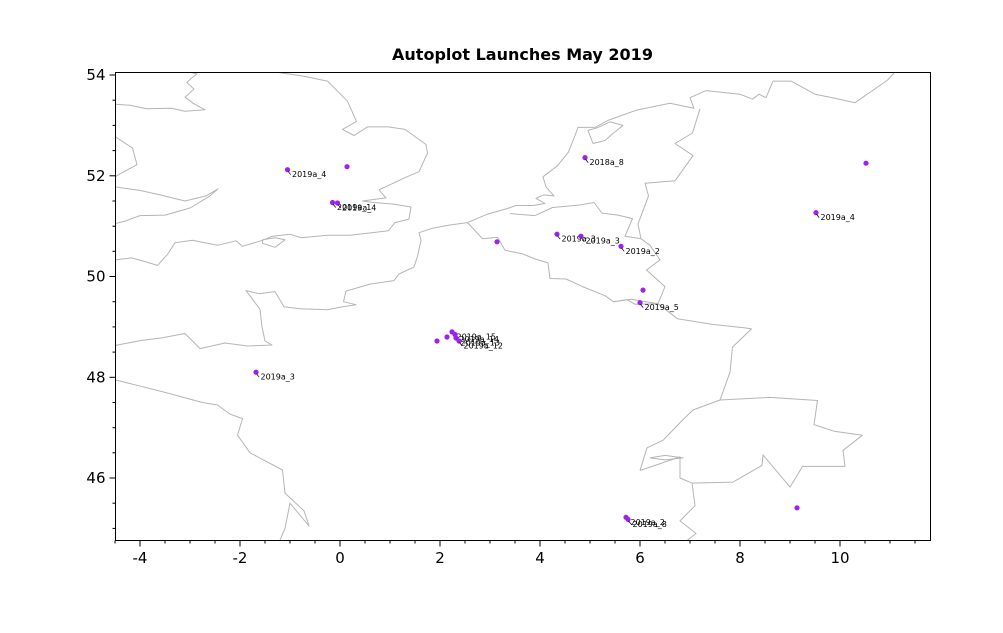 The image size is (1003, 633). Describe the element at coordinates (95, 478) in the screenshot. I see `y-tick-label: 46` at that location.